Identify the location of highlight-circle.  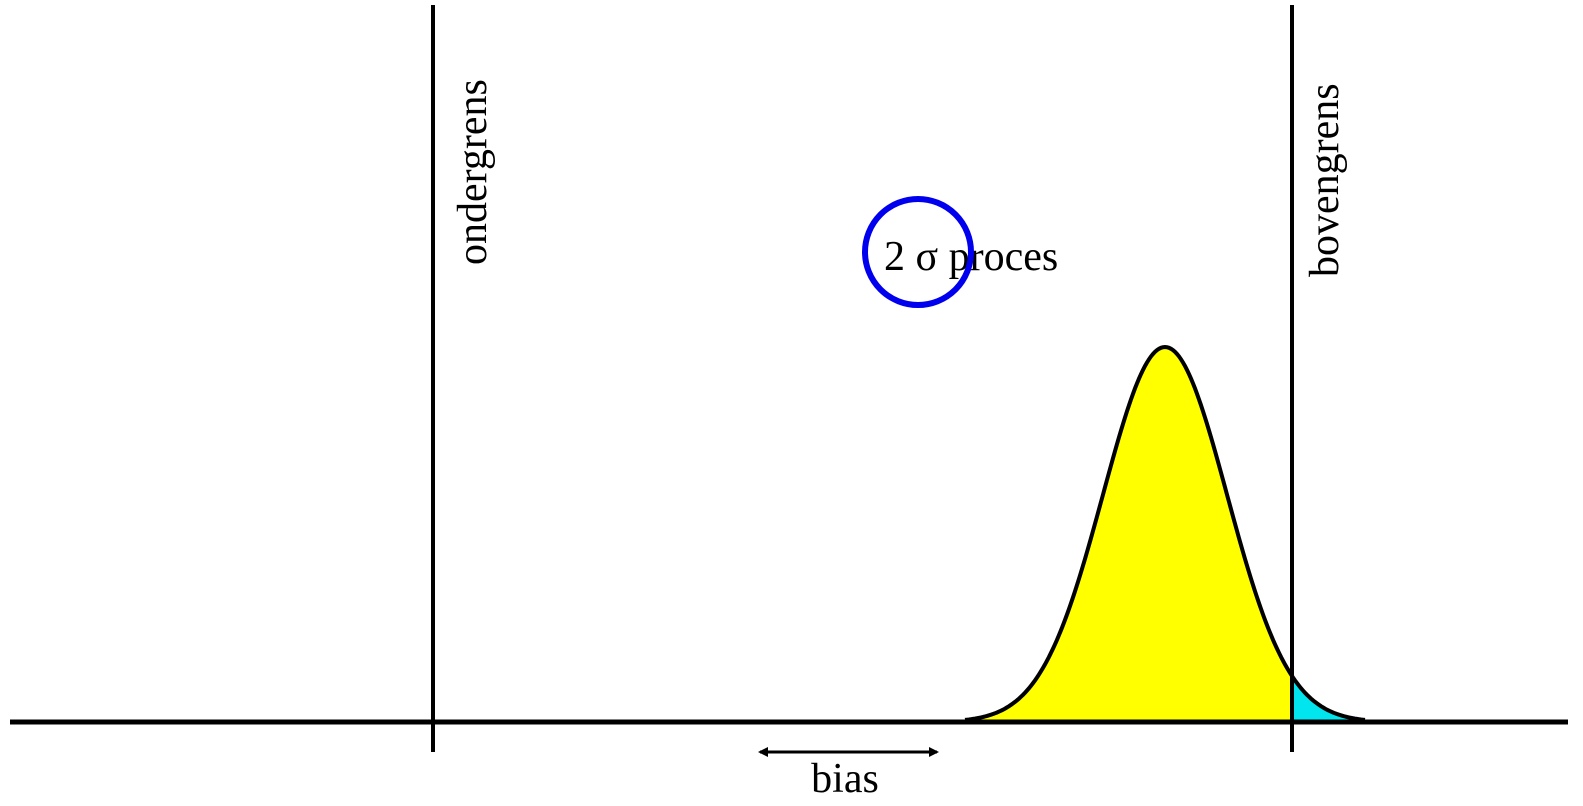
(918, 252).